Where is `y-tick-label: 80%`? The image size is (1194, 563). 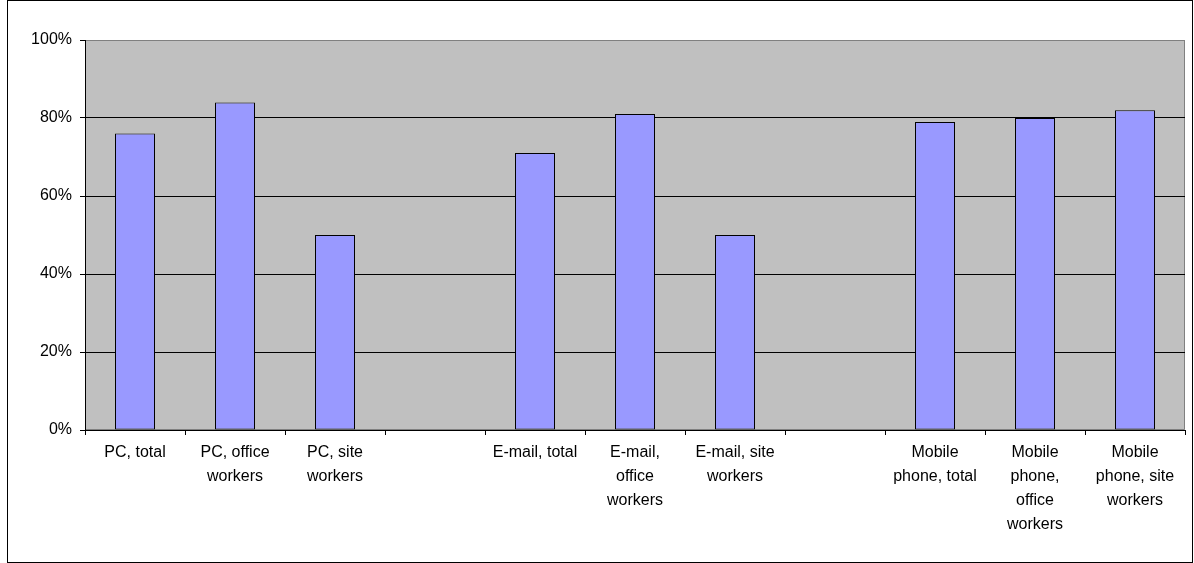 y-tick-label: 80% is located at coordinates (55, 117).